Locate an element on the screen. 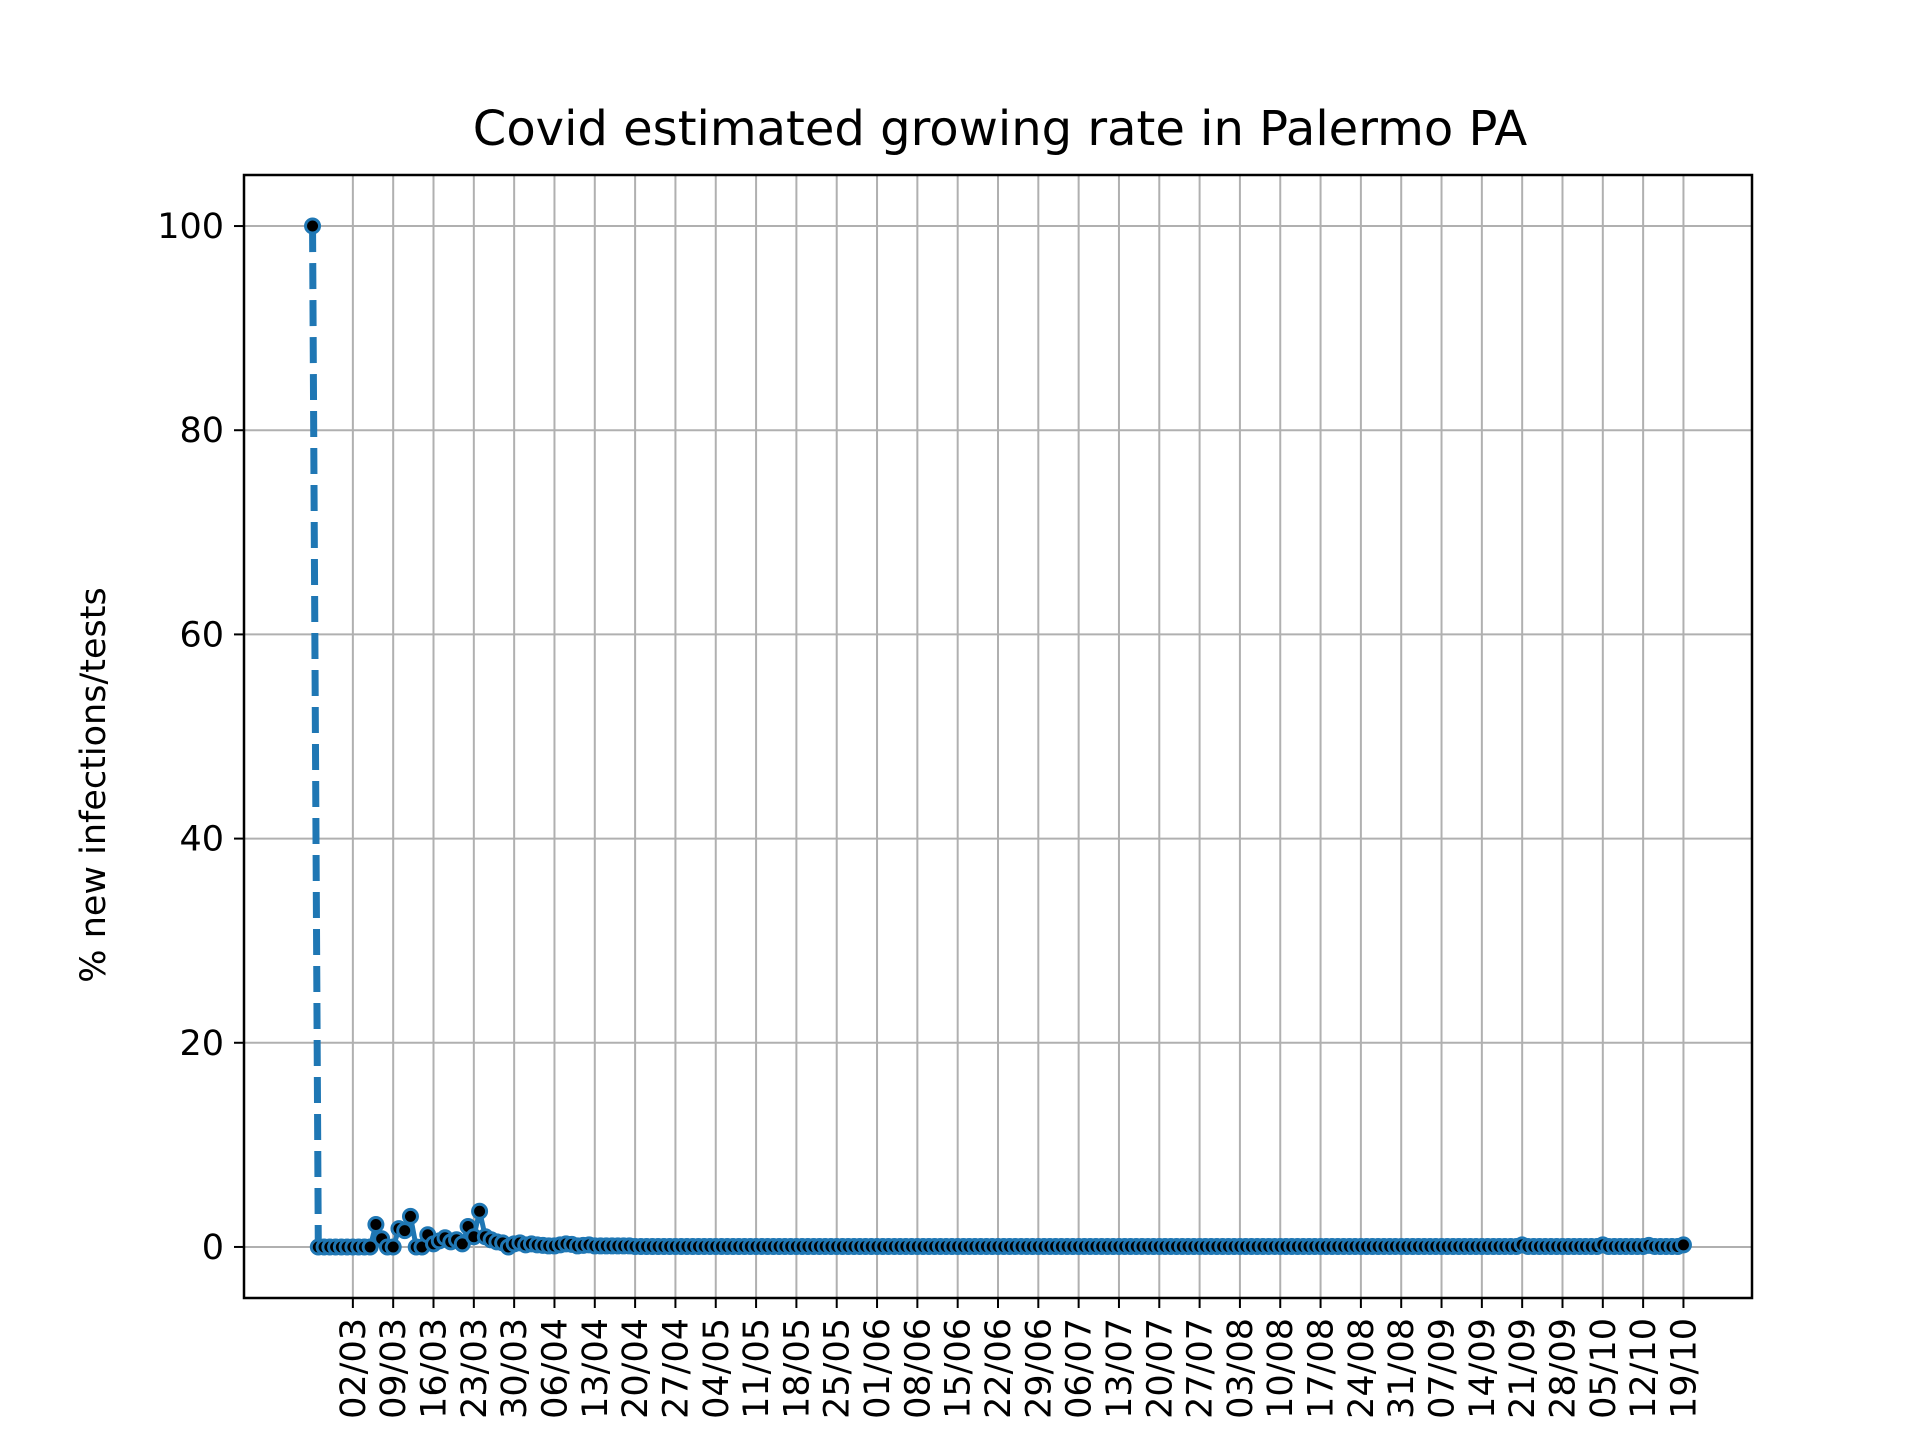 The image size is (1920, 1440). y-tick-label: 100 is located at coordinates (190, 227).